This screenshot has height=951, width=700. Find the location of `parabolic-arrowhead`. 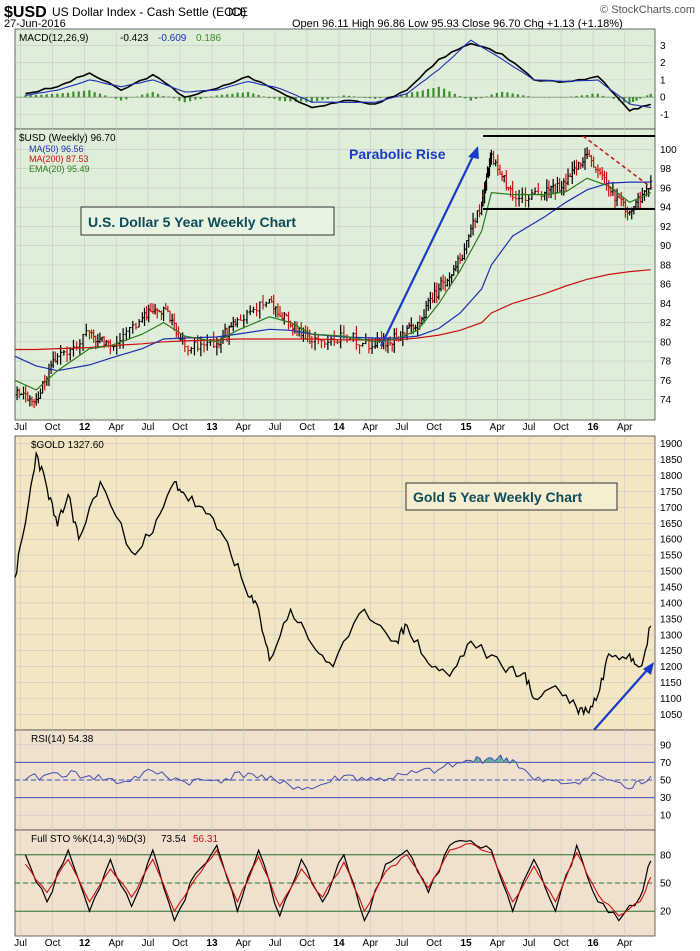

parabolic-arrowhead is located at coordinates (473, 152).